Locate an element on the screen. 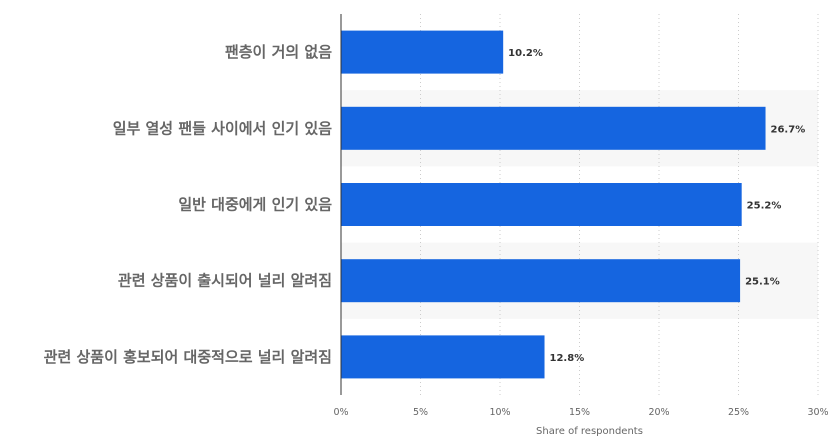  value-label: 10.2% is located at coordinates (525, 53).